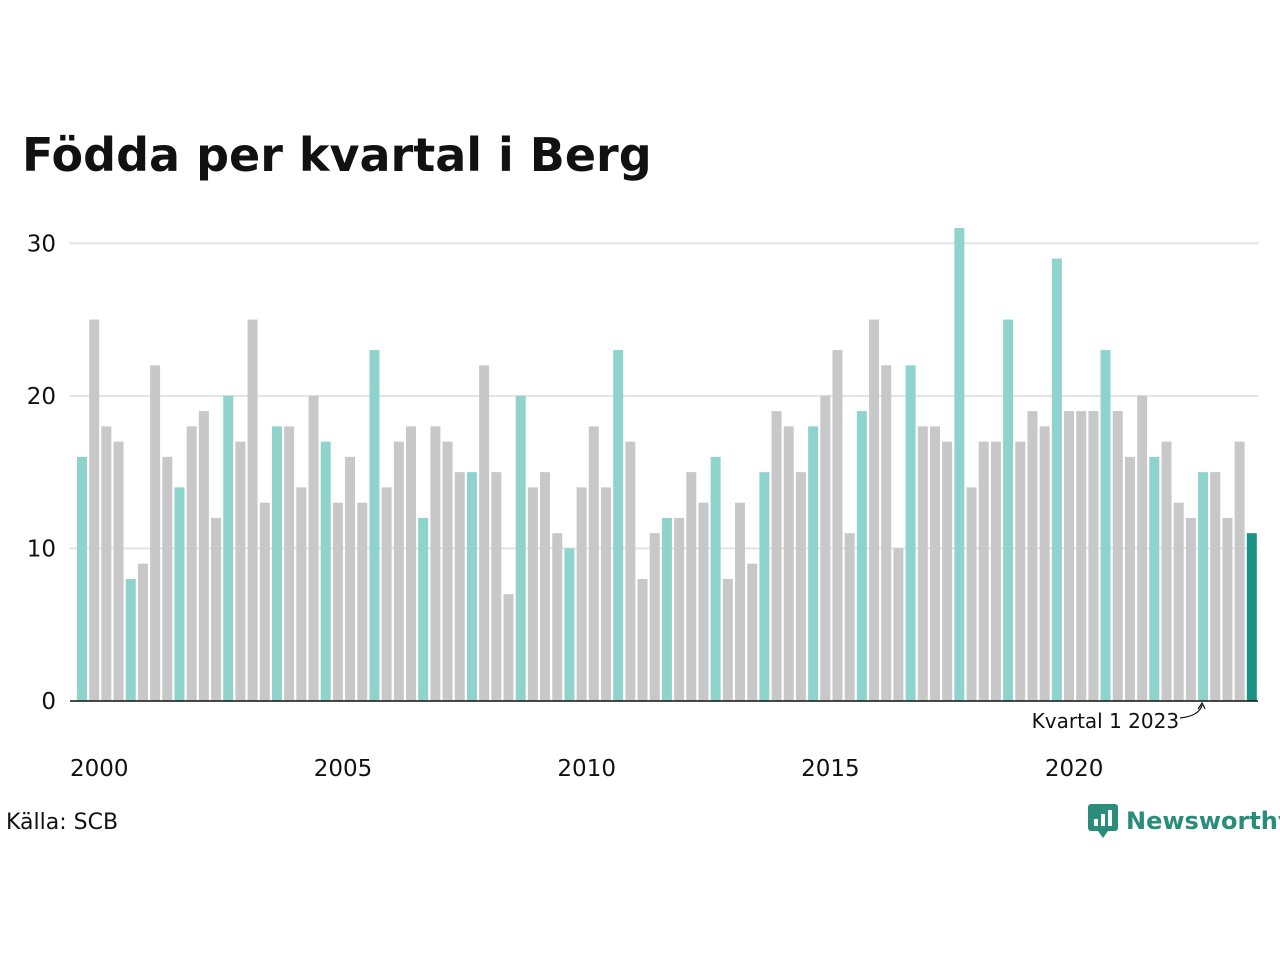 The height and width of the screenshot is (960, 1280). I want to click on y-tick-label: 0, so click(48, 702).